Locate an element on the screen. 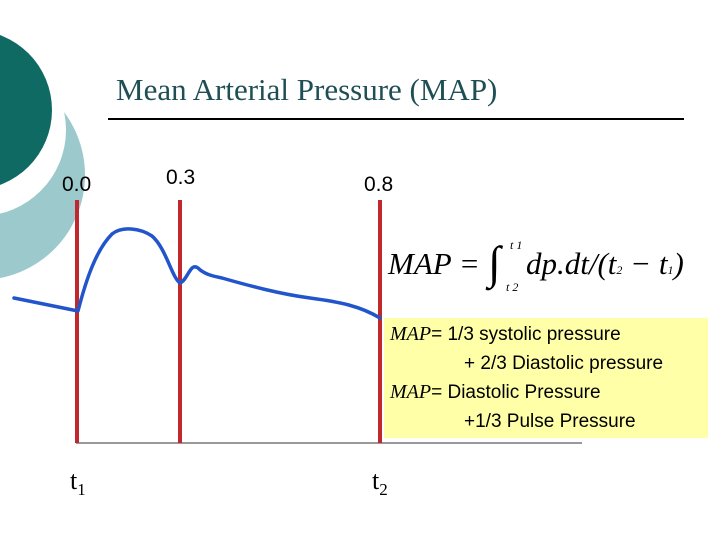 This screenshot has height=540, width=720. tick-label-0: 0.0 is located at coordinates (77, 184).